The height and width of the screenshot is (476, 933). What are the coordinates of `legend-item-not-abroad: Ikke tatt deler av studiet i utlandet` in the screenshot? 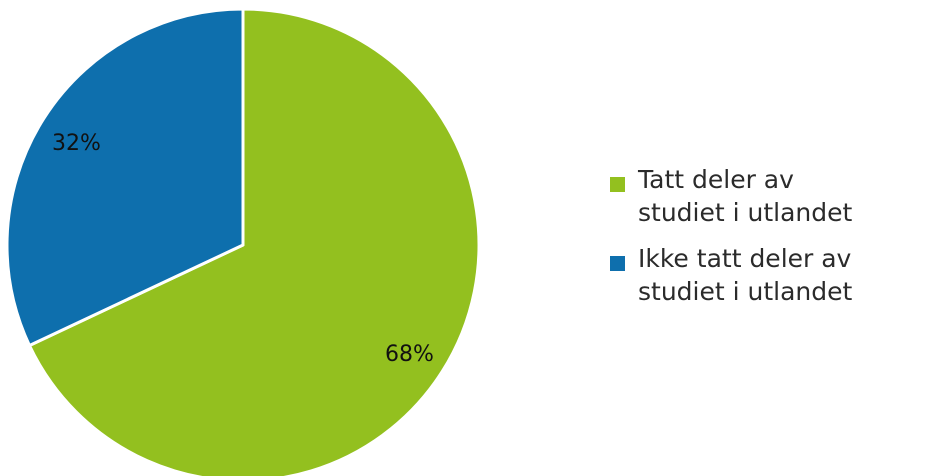 It's located at (769, 275).